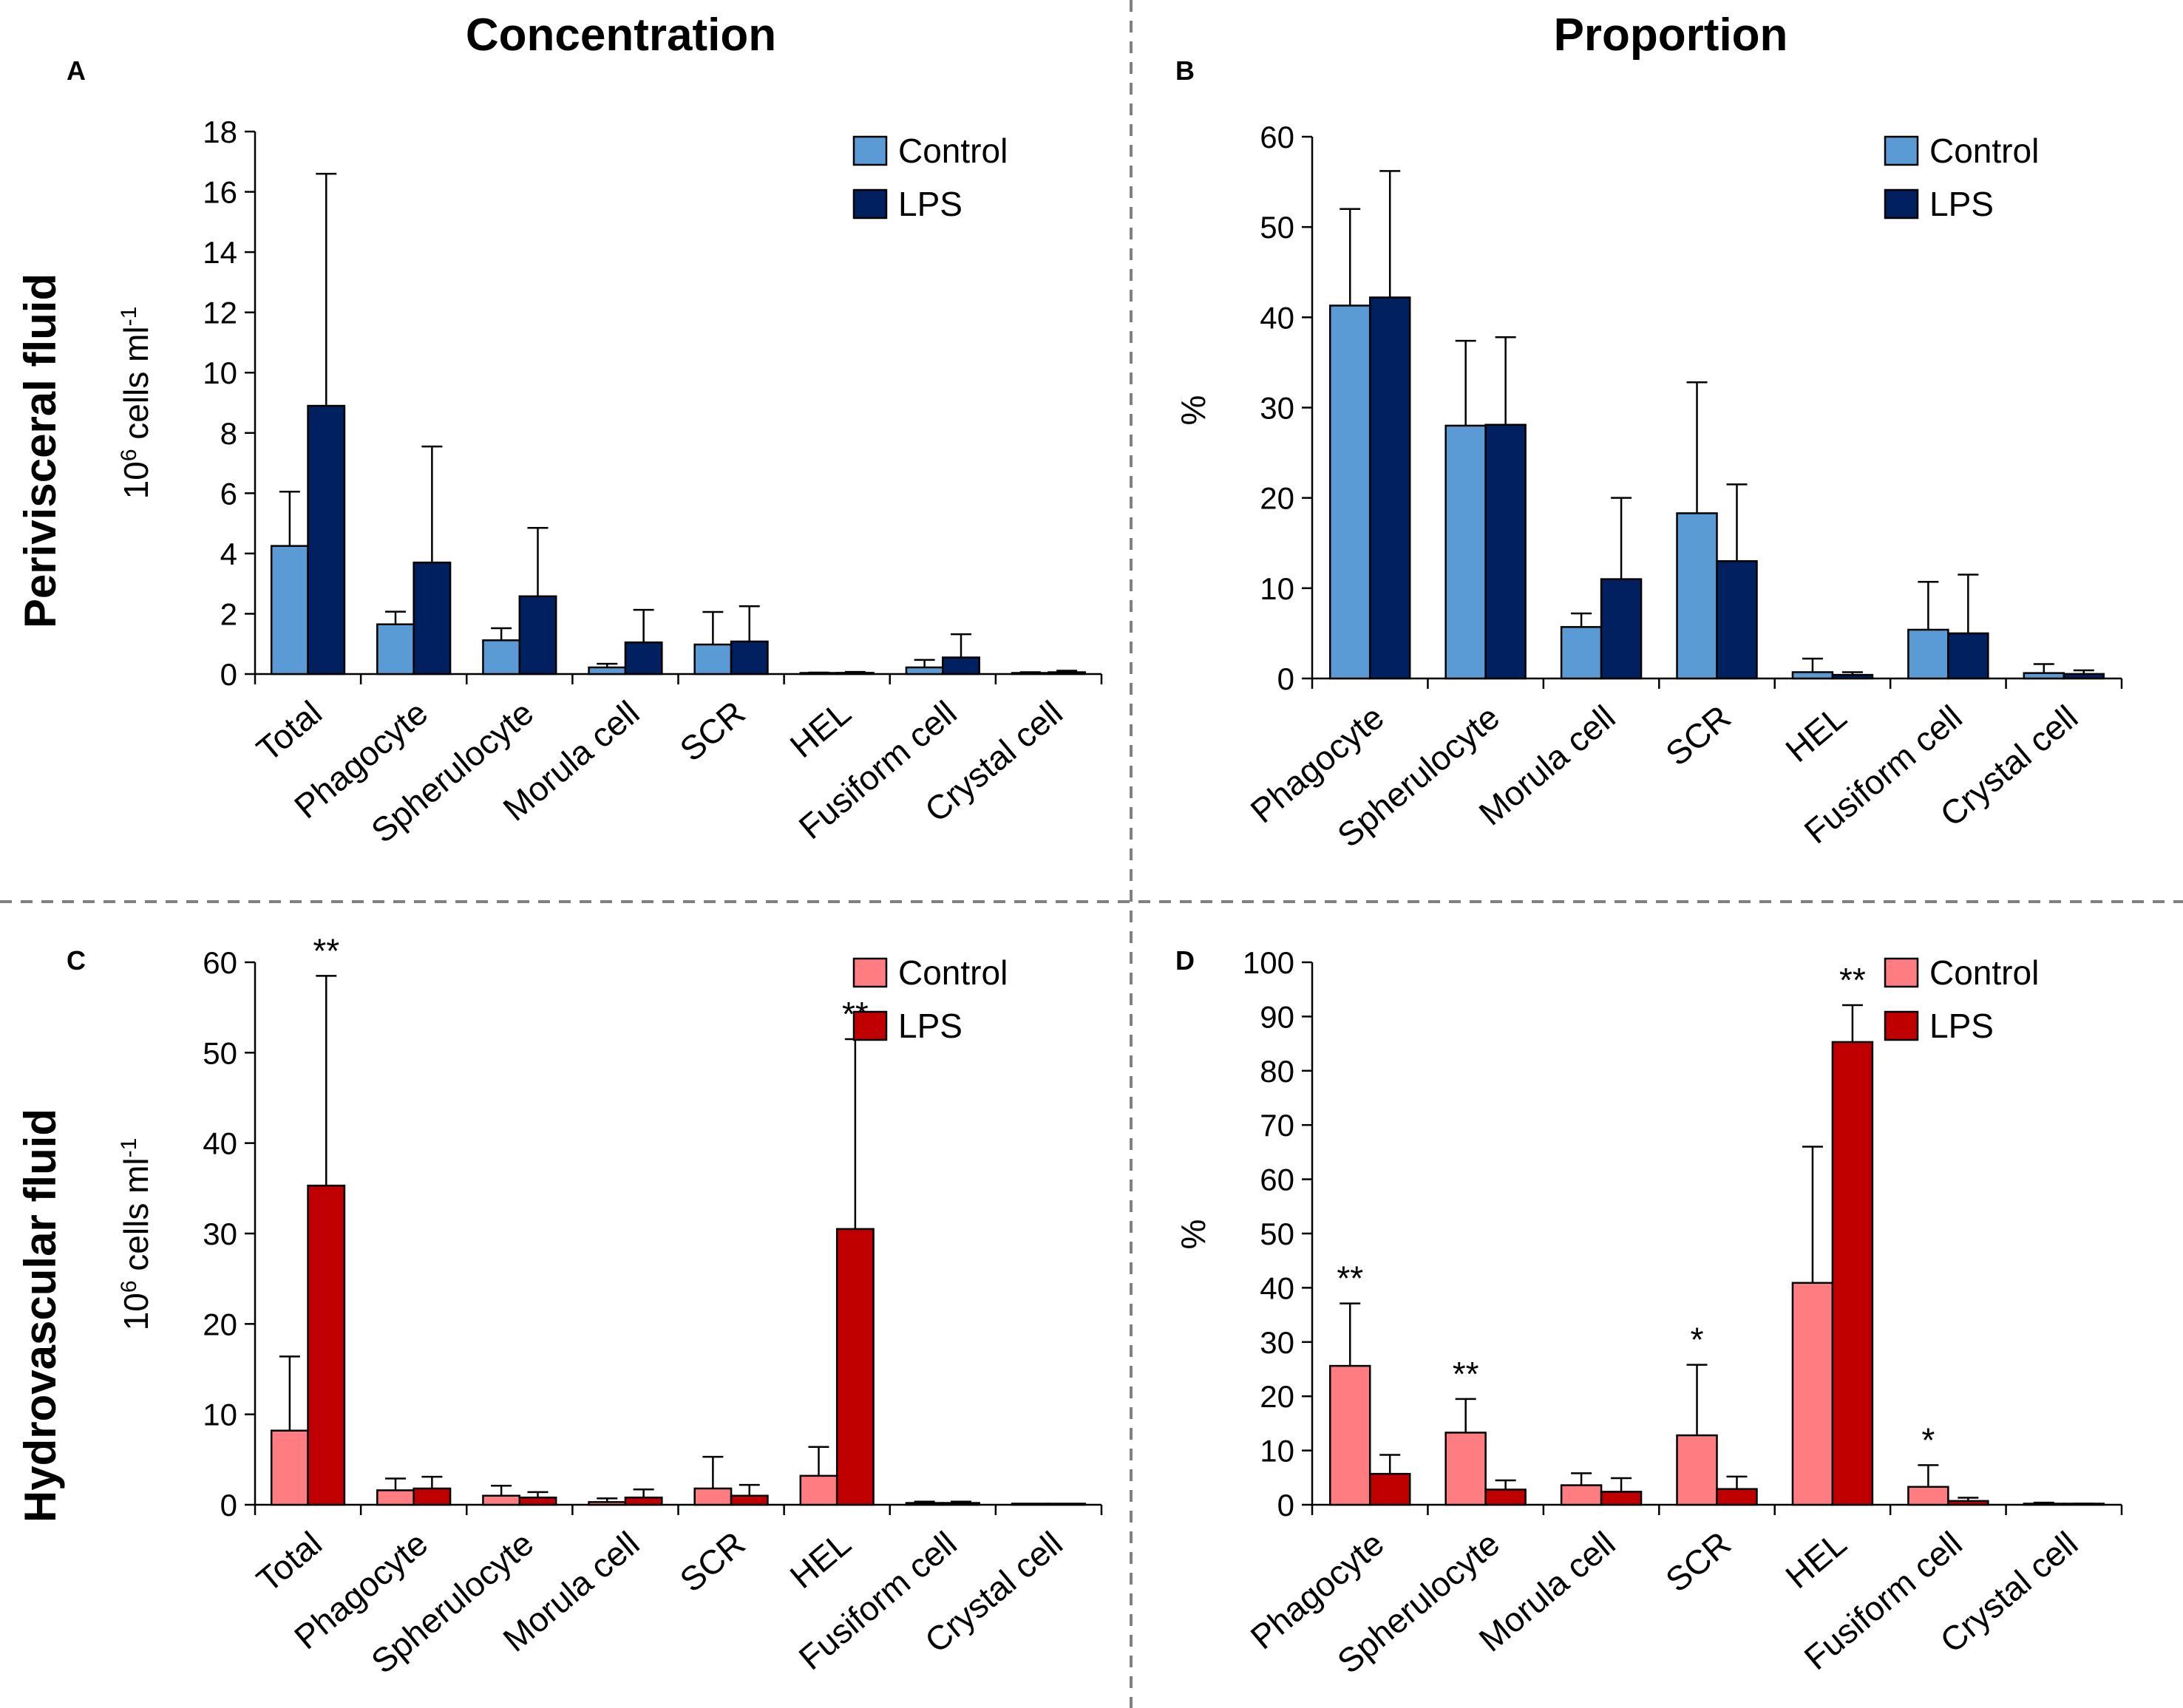 The height and width of the screenshot is (1708, 2183). What do you see at coordinates (1185, 960) in the screenshot?
I see `panel-label-d: D` at bounding box center [1185, 960].